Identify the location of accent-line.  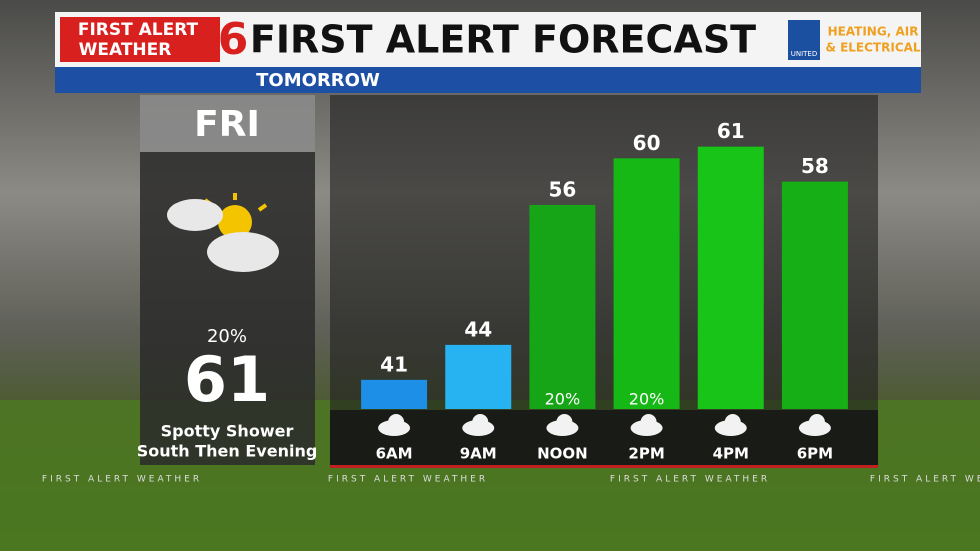
(604, 466).